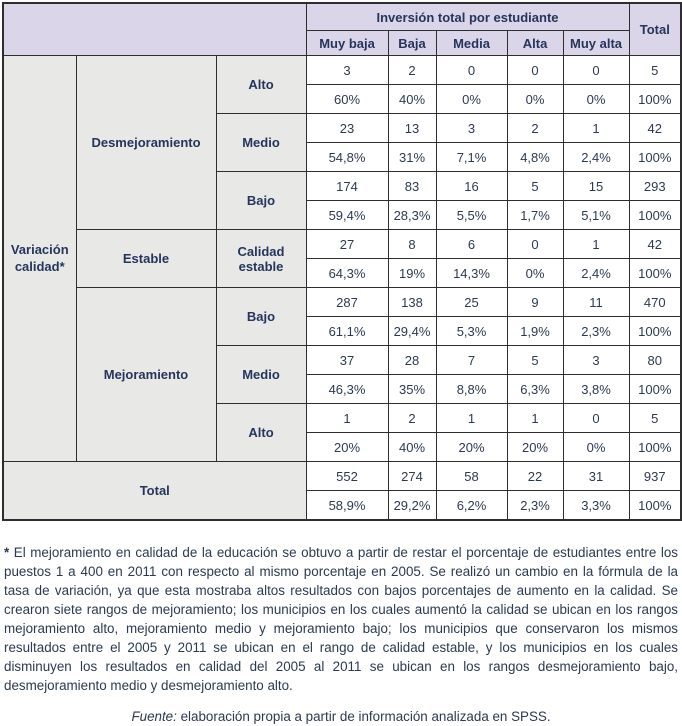 This screenshot has height=726, width=682. I want to click on count-cell: 15, so click(596, 186).